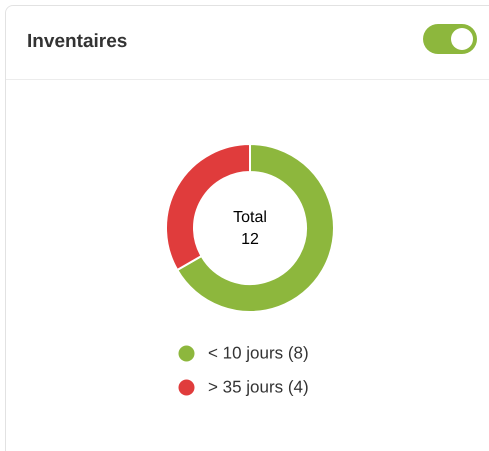 The image size is (489, 451). What do you see at coordinates (250, 239) in the screenshot?
I see `text: 12` at bounding box center [250, 239].